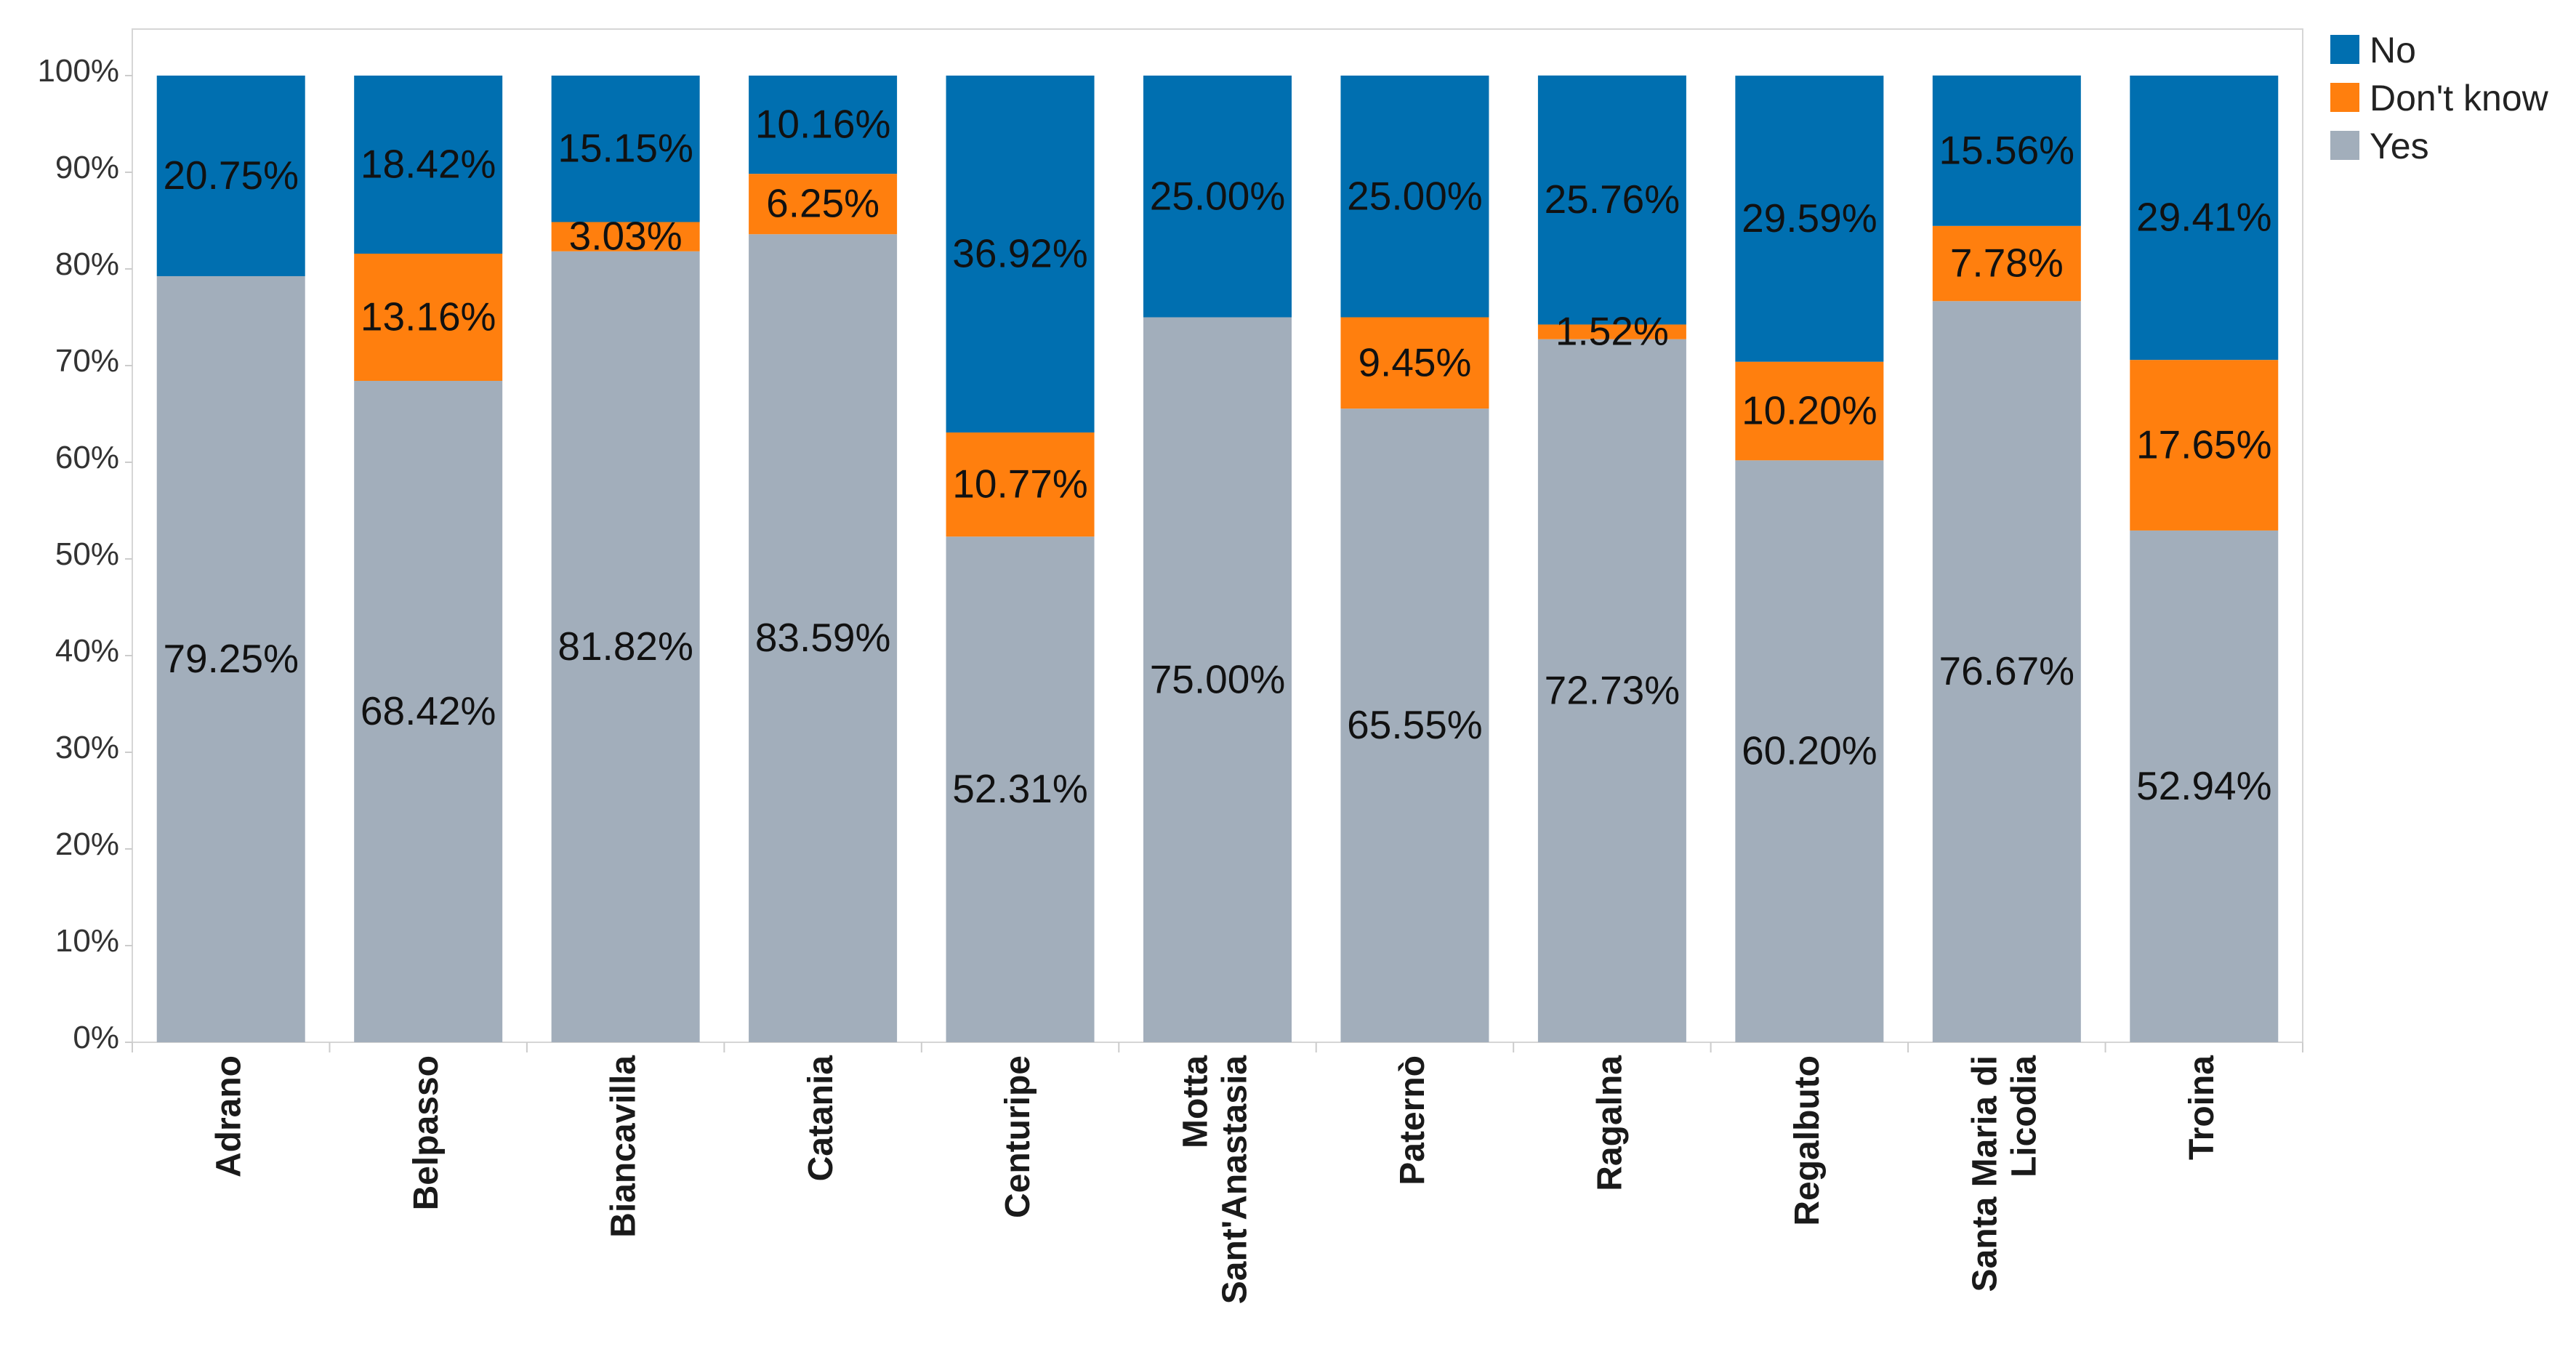  I want to click on data-label-yes-adrano: 79.25%, so click(231, 658).